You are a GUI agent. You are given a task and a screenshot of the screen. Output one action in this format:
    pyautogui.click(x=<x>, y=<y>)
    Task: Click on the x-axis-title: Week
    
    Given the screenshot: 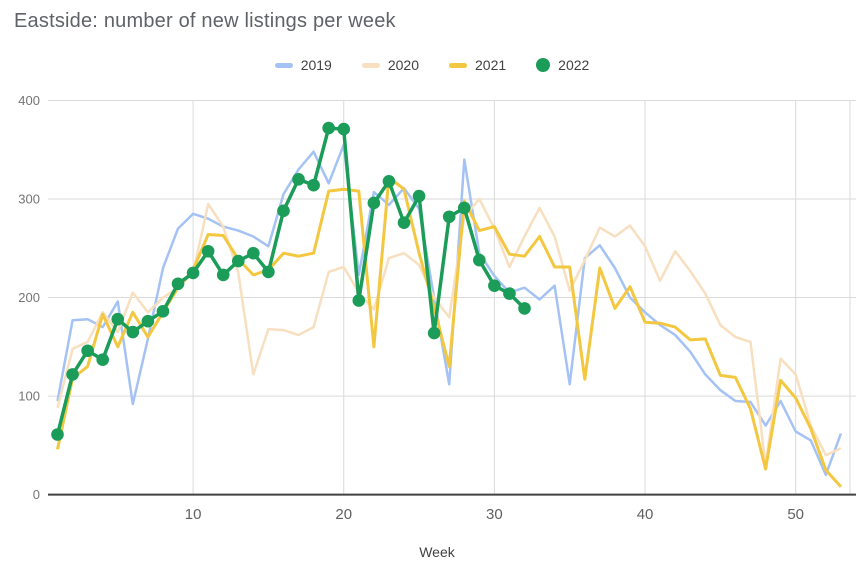 What is the action you would take?
    pyautogui.click(x=437, y=552)
    